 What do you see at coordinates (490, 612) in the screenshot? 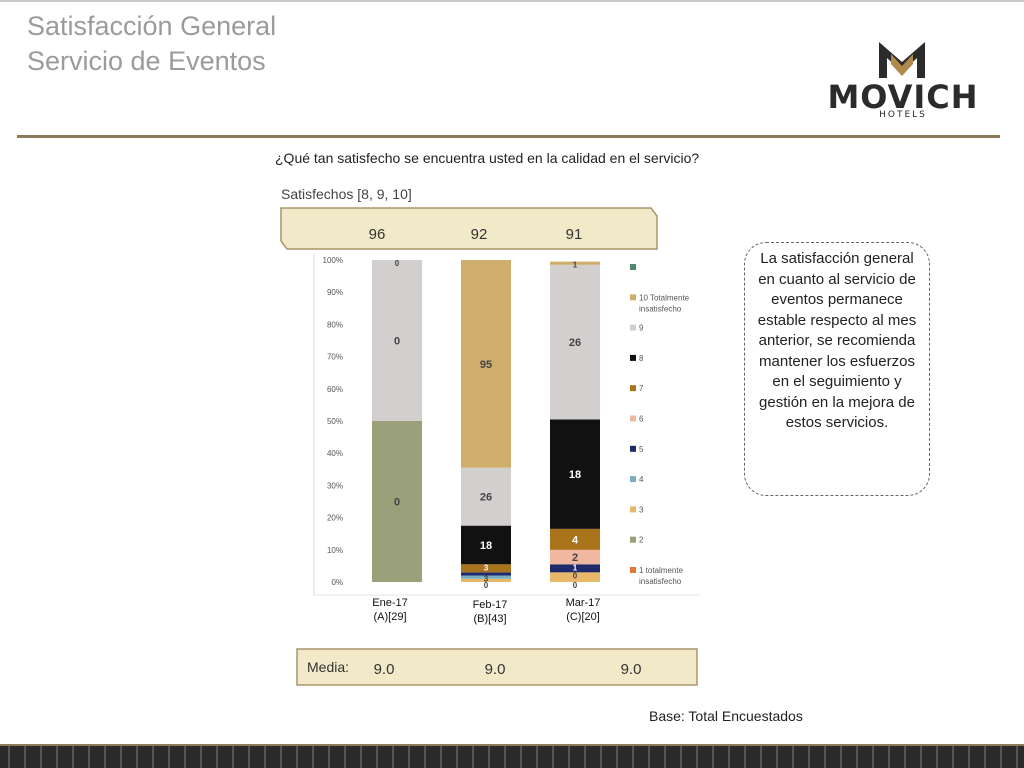
I see `category-label-feb: Feb-17 (B)[43]` at bounding box center [490, 612].